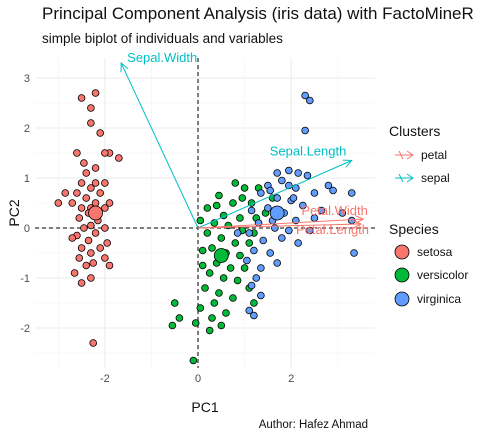 This screenshot has height=440, width=488. Describe the element at coordinates (357, 224) in the screenshot. I see `petal-length-arrowhead` at that location.